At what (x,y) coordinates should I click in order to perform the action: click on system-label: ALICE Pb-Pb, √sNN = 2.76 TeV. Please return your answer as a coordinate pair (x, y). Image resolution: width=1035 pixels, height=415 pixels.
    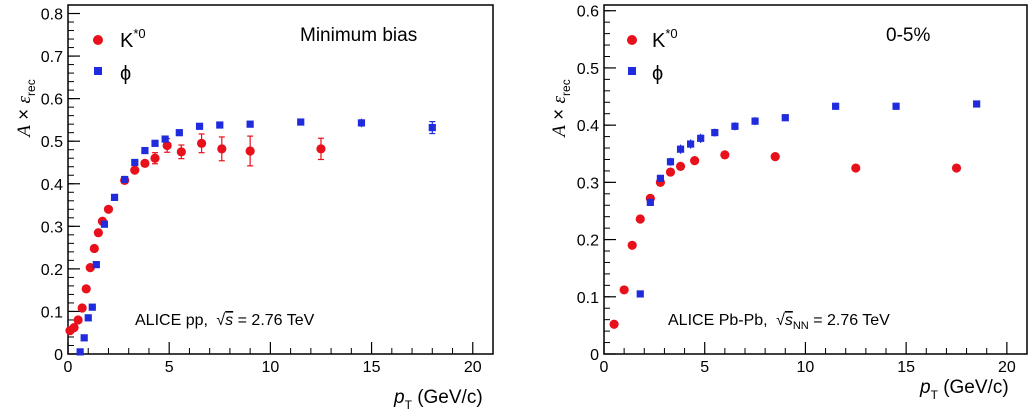
    Looking at the image, I should click on (779, 322).